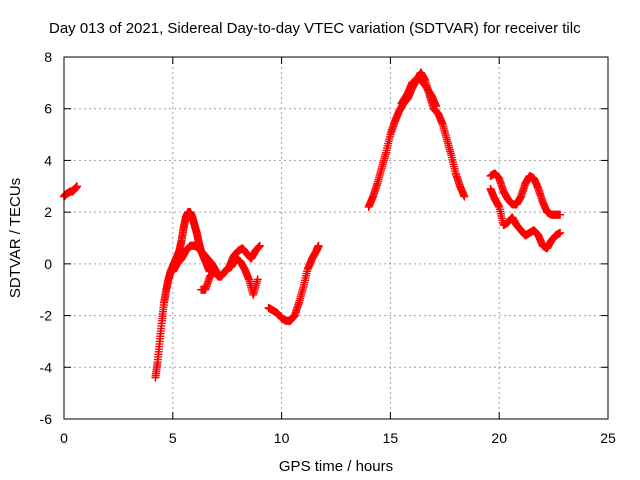 The width and height of the screenshot is (640, 480). What do you see at coordinates (48, 57) in the screenshot?
I see `y-tick-label: 8` at bounding box center [48, 57].